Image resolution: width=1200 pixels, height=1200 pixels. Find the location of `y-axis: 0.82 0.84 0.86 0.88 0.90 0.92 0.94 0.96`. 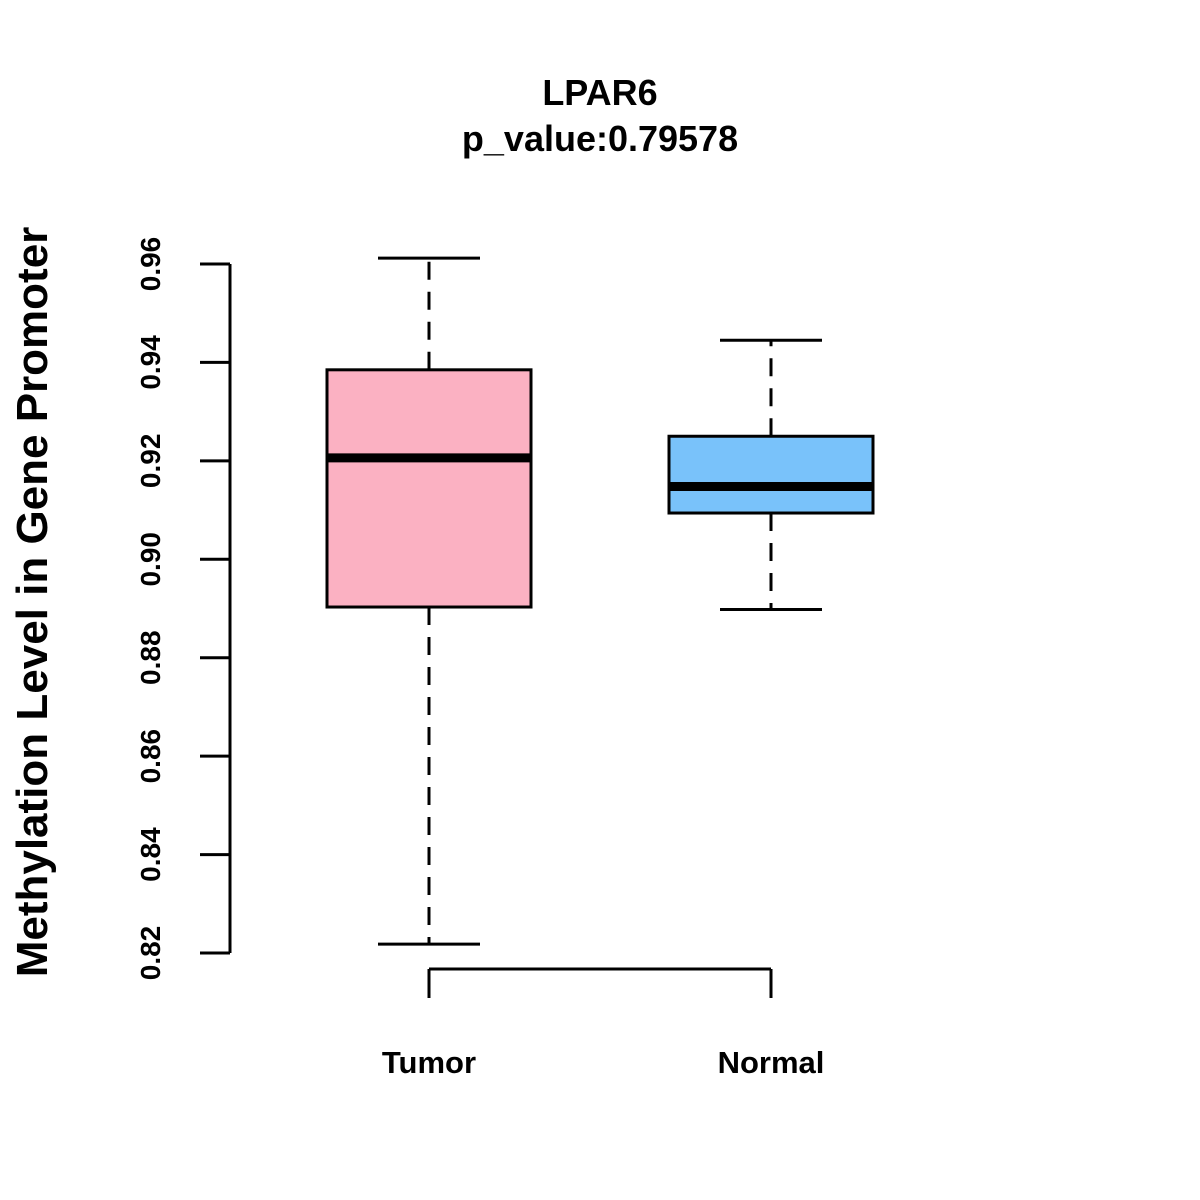

y-axis: 0.82 0.84 0.86 0.88 0.90 0.92 0.94 0.96 is located at coordinates (183, 609).